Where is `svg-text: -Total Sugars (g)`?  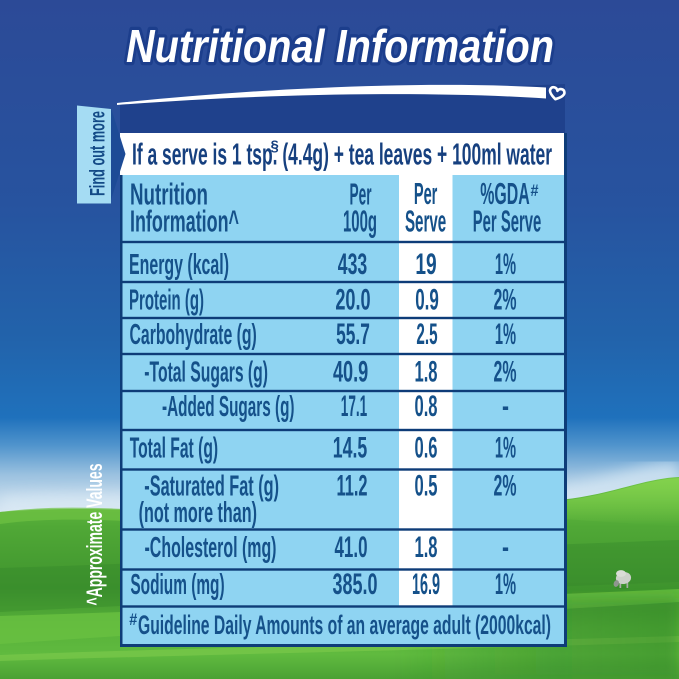
svg-text: -Total Sugars (g) is located at coordinates (206, 373).